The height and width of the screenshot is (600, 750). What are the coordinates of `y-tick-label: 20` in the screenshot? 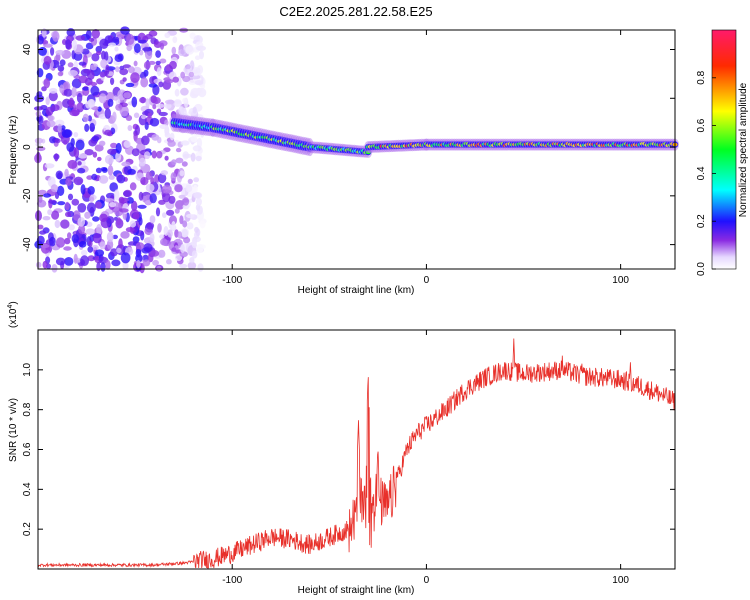 It's located at (27, 98).